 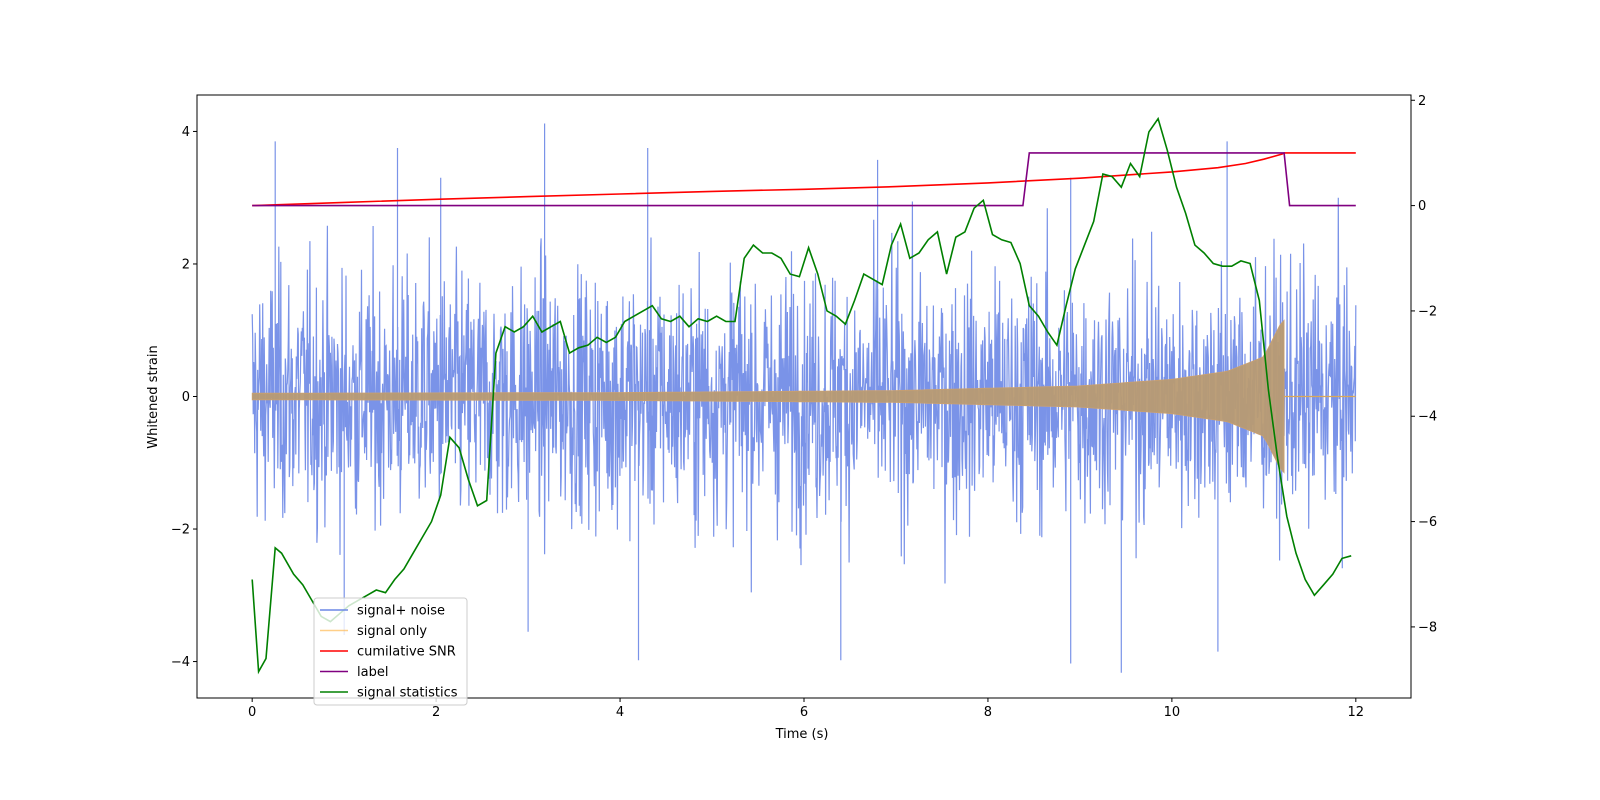 What do you see at coordinates (1427, 417) in the screenshot?
I see `y2-tick-label: −4` at bounding box center [1427, 417].